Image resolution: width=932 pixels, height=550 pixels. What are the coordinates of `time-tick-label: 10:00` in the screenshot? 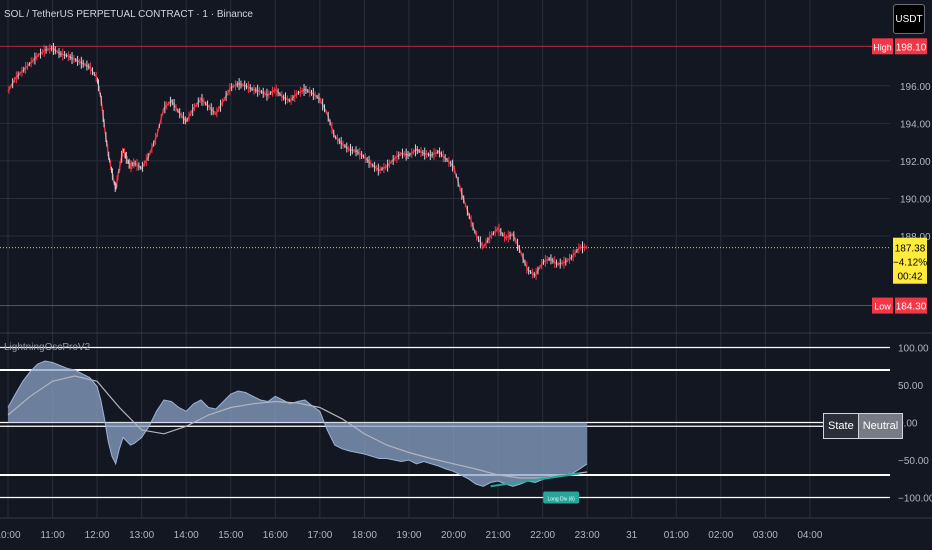 It's located at (10, 535).